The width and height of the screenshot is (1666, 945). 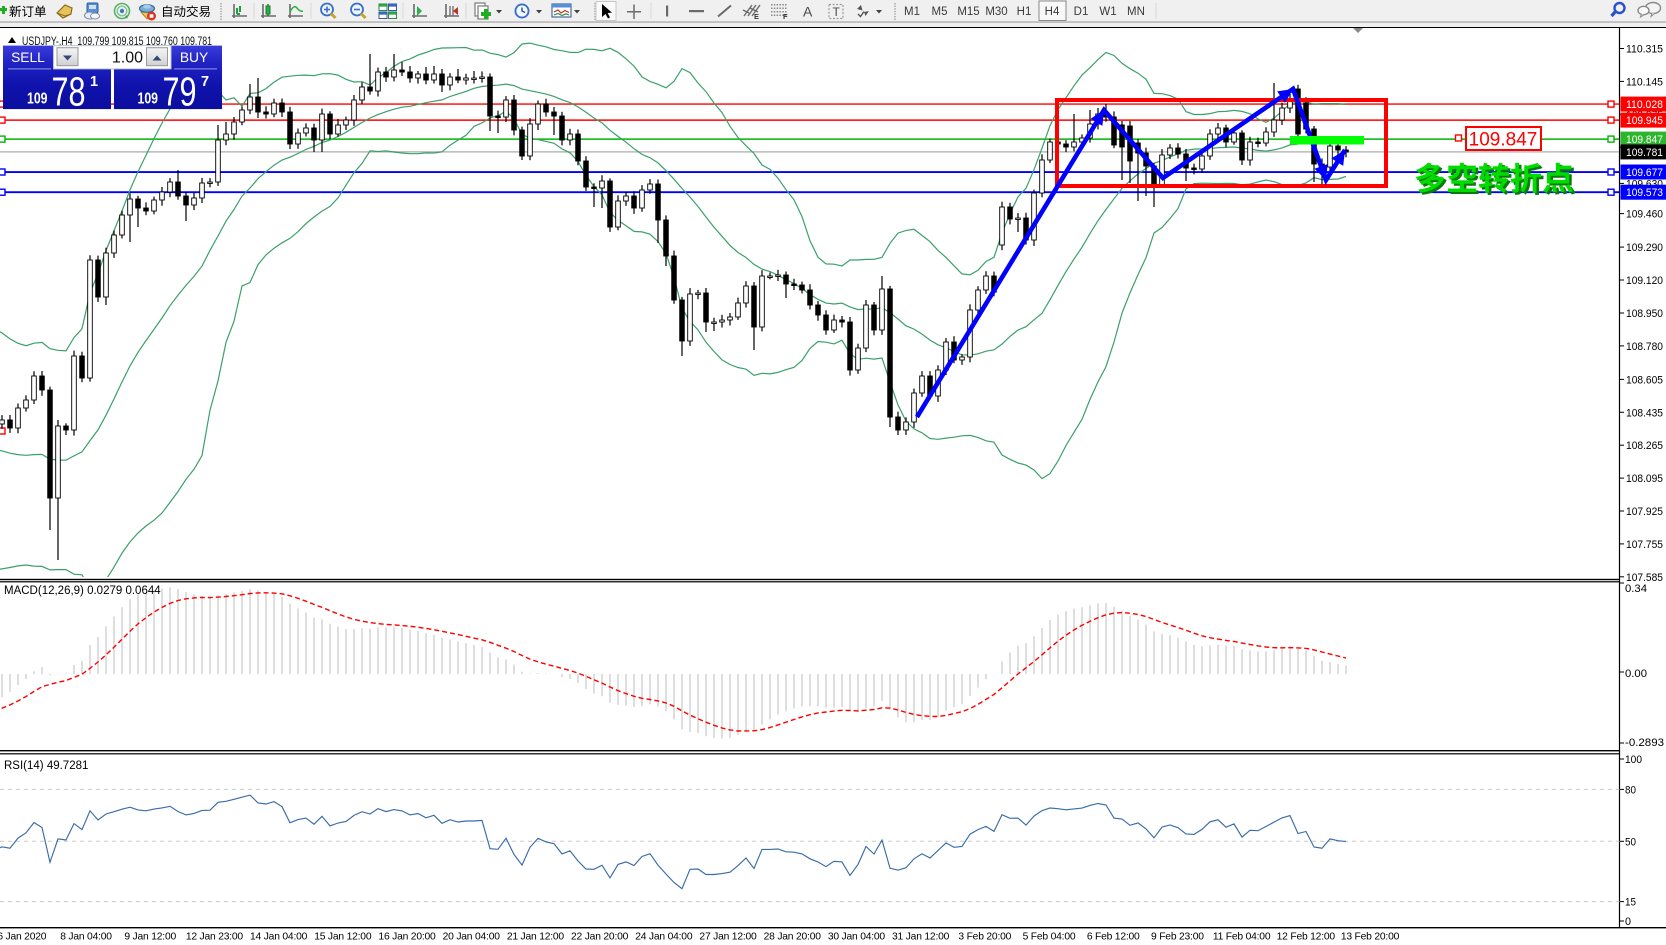 I want to click on svg-text: SELL, so click(x=28, y=57).